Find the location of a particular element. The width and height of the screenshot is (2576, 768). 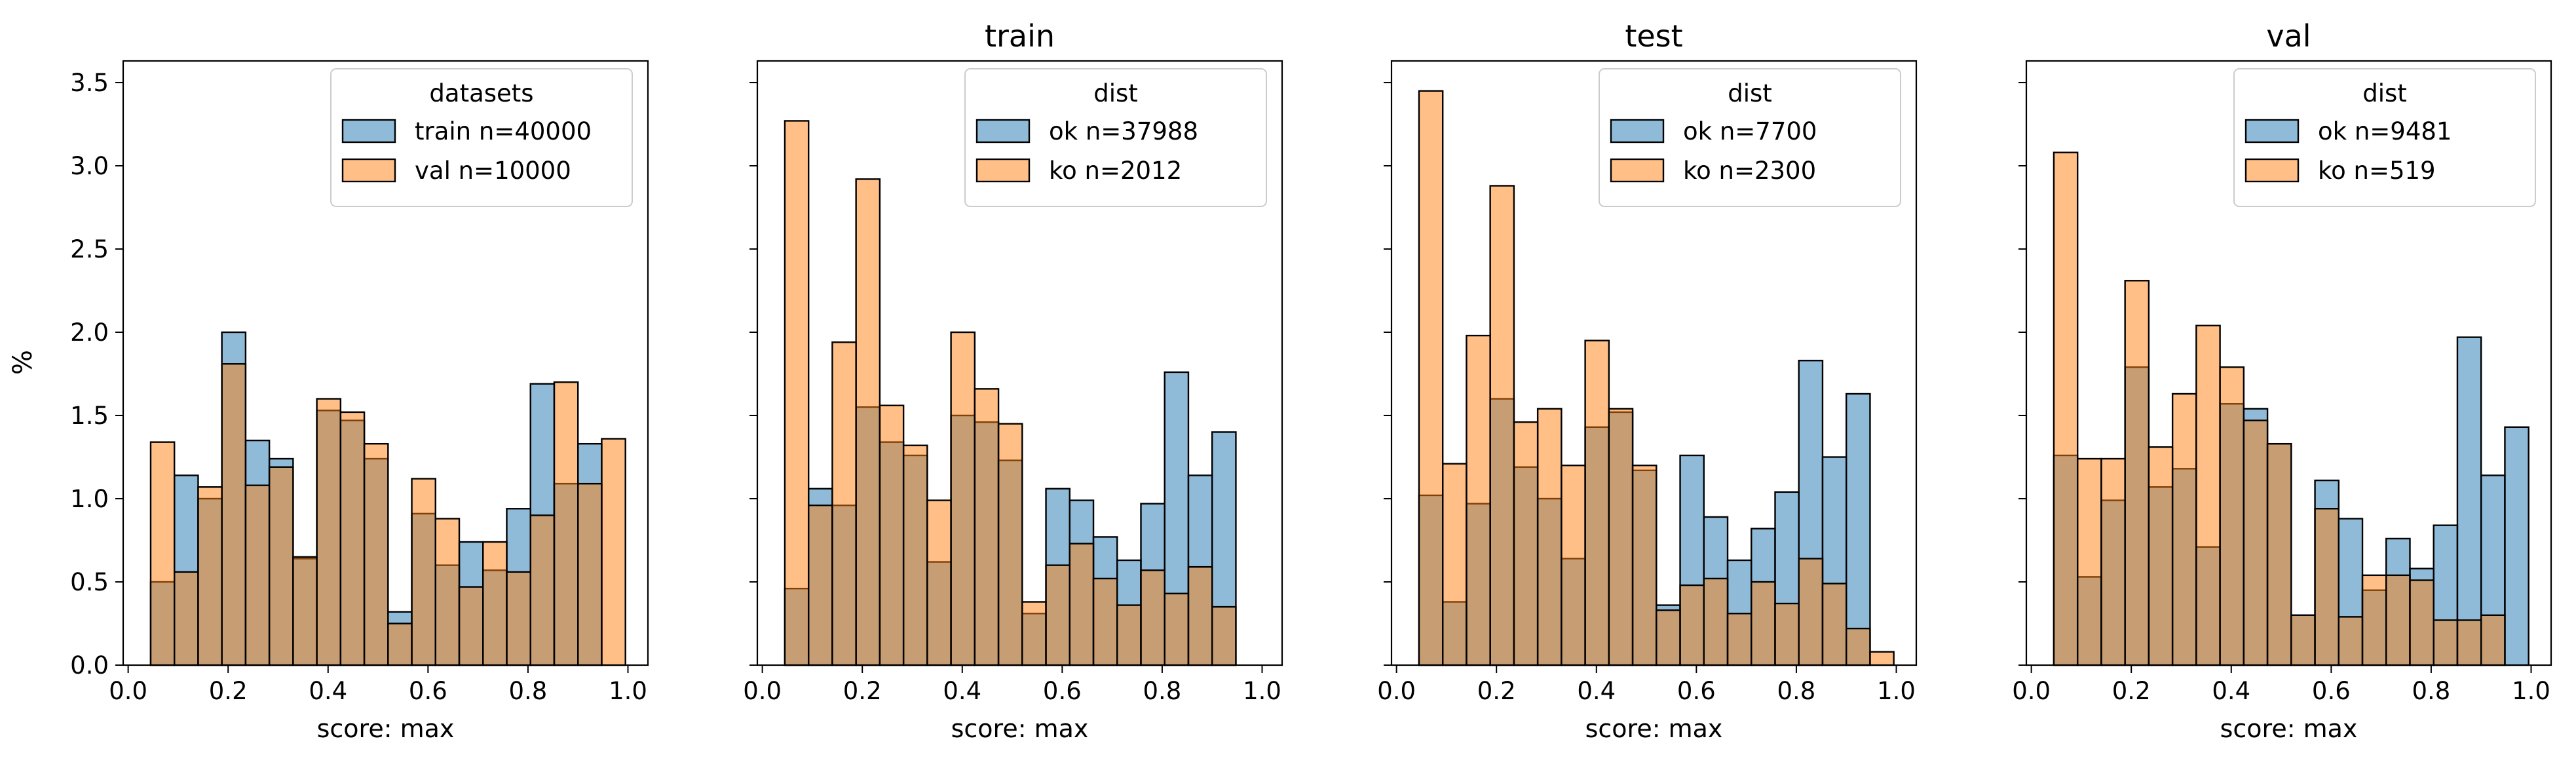

legend-entry: train n=40000 is located at coordinates (503, 131).